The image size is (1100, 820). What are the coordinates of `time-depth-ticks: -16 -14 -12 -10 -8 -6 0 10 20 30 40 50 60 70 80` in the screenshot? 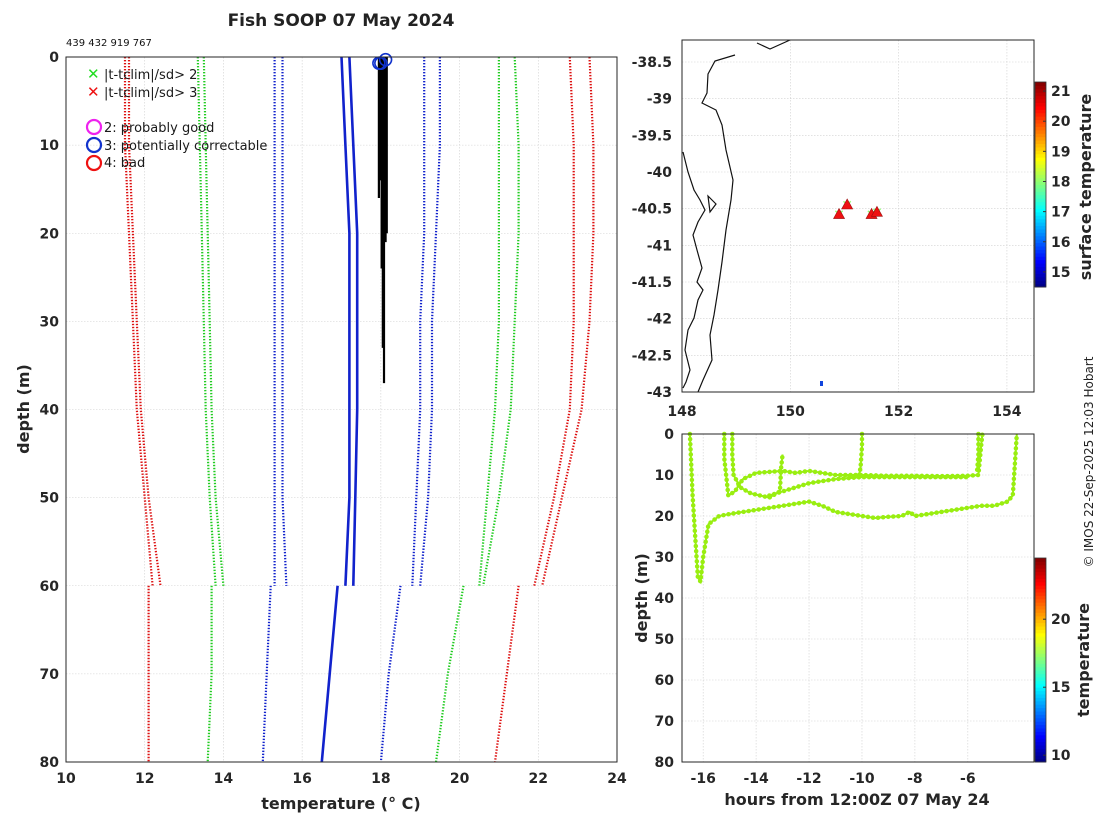 It's located at (815, 607).